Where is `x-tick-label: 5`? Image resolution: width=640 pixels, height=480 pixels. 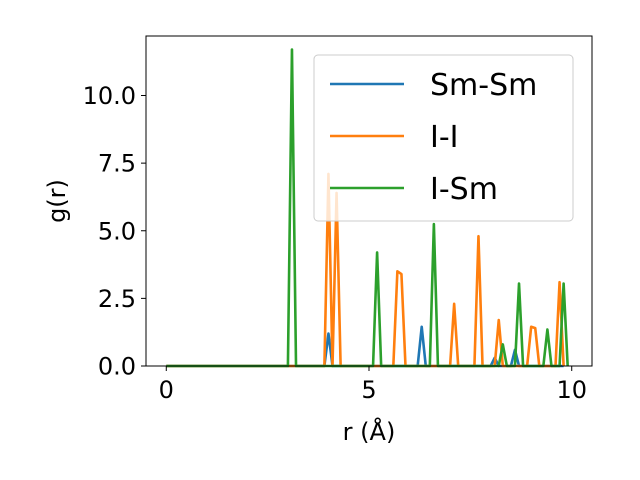
x-tick-label: 5 is located at coordinates (368, 390).